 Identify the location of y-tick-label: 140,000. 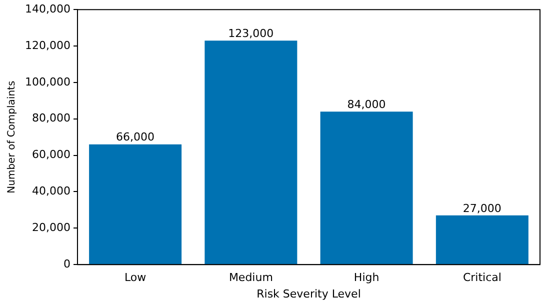
(47, 9).